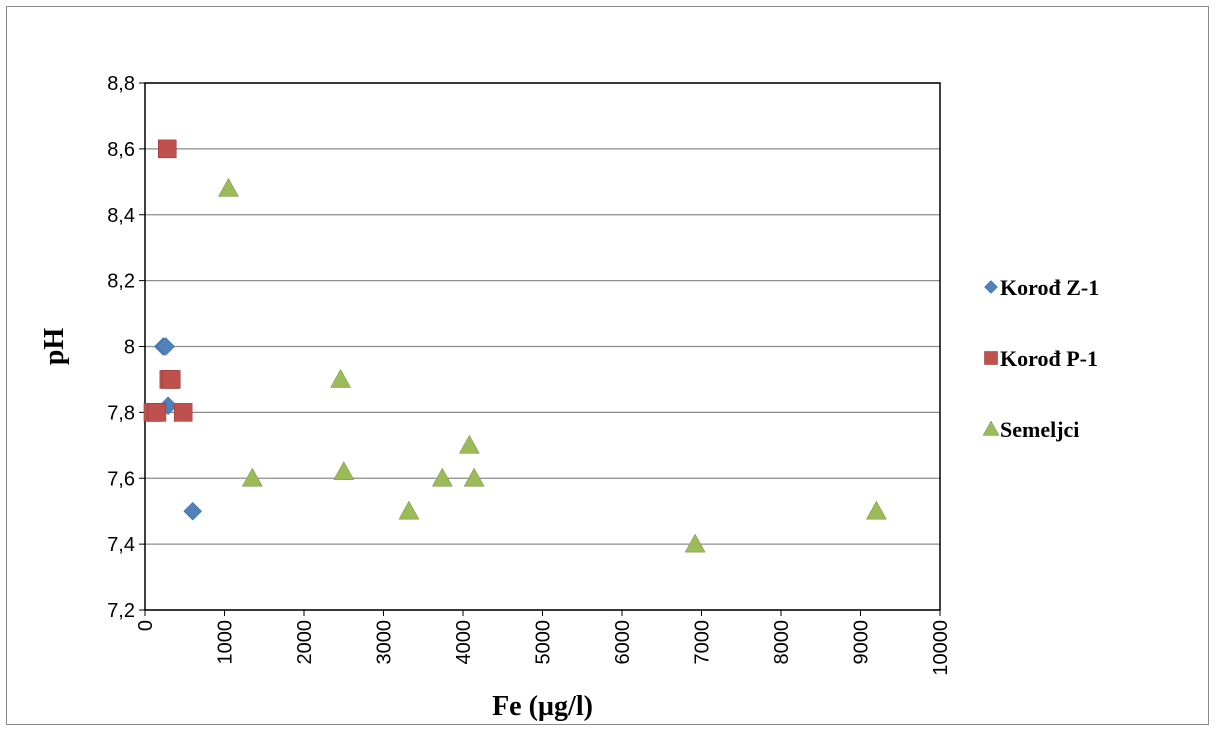  What do you see at coordinates (464, 642) in the screenshot?
I see `x-tick-label: 4000` at bounding box center [464, 642].